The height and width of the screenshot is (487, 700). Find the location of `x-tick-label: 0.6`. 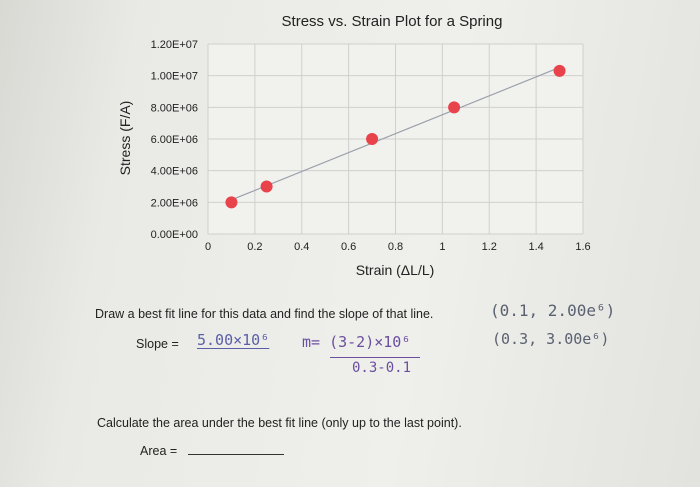

x-tick-label: 0.6 is located at coordinates (348, 247).